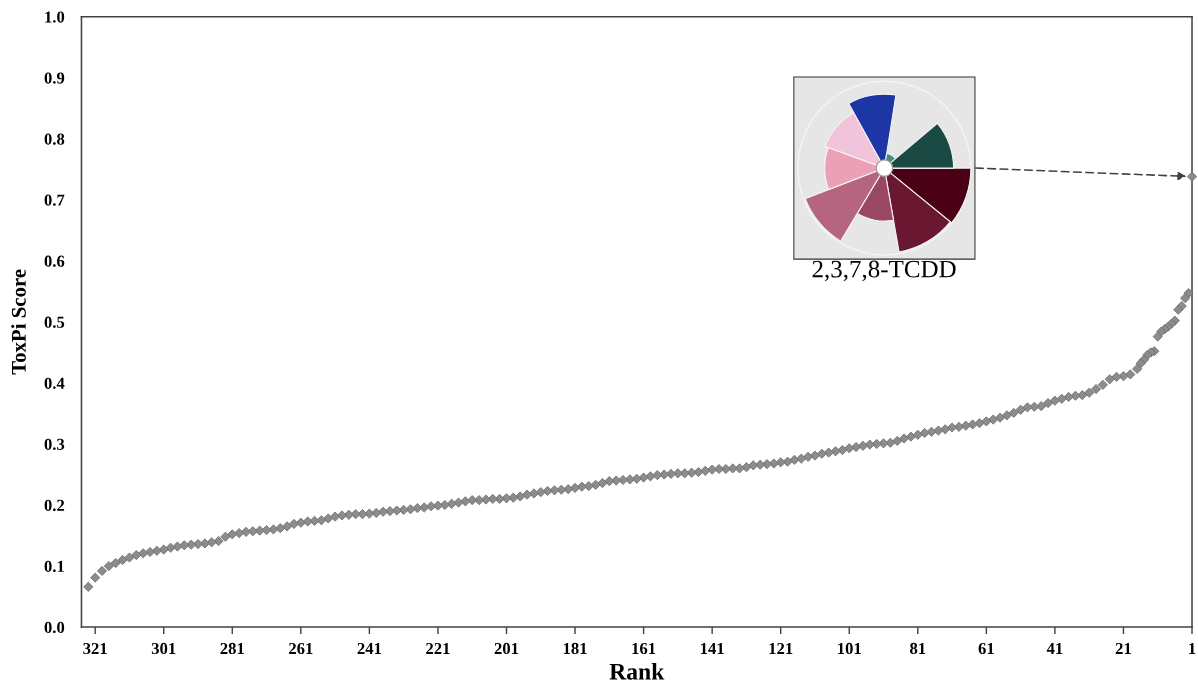  What do you see at coordinates (54, 627) in the screenshot?
I see `y-tick-label: 0.0` at bounding box center [54, 627].